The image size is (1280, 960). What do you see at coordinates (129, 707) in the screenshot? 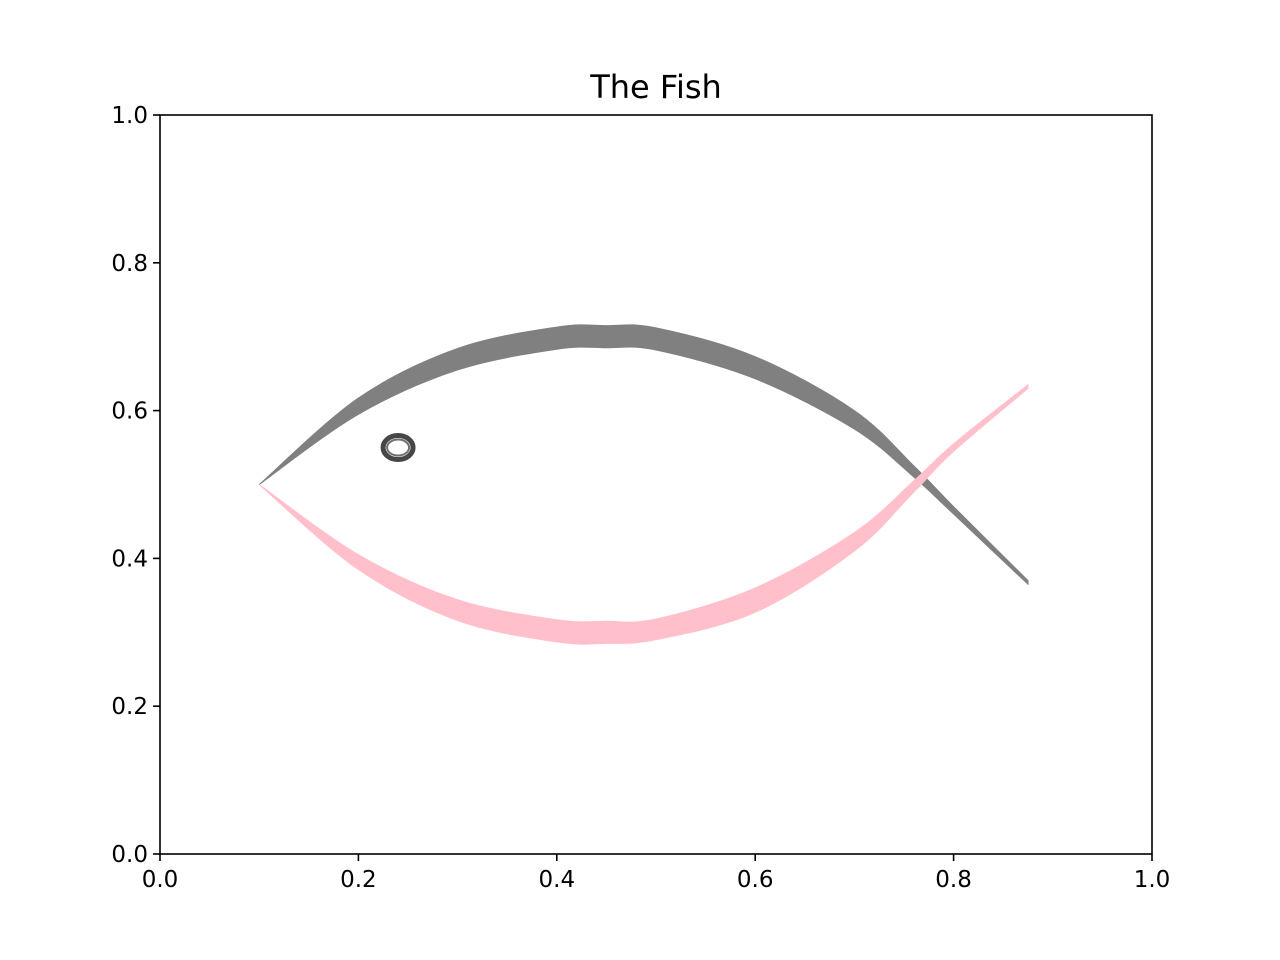
I see `y-tick-label: 0.2` at bounding box center [129, 707].